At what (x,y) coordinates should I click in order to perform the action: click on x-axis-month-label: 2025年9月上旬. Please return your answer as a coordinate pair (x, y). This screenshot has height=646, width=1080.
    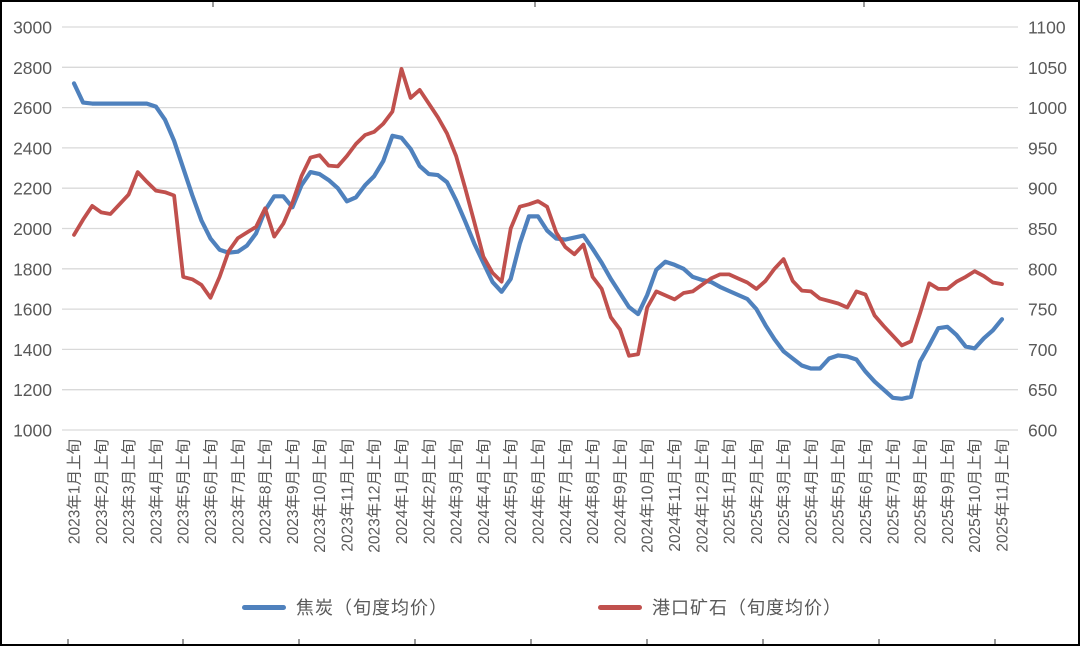
    Looking at the image, I should click on (948, 491).